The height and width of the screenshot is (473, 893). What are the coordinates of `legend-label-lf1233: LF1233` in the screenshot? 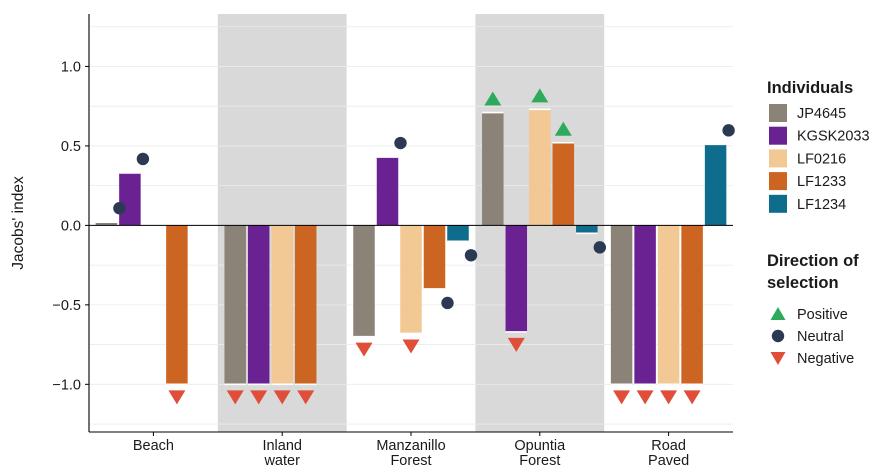 It's located at (821, 182).